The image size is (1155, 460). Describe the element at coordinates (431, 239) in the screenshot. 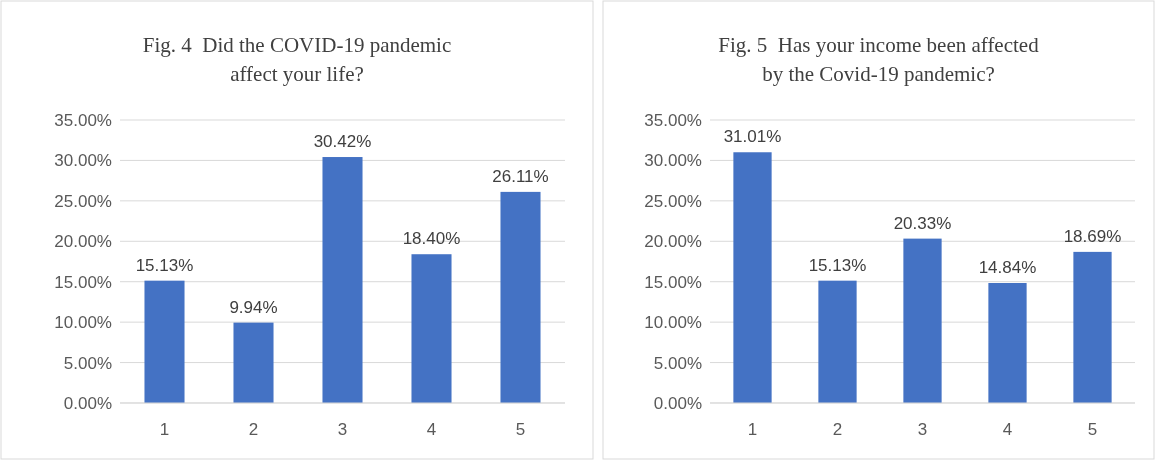

I see `data-label: 18.40%` at that location.